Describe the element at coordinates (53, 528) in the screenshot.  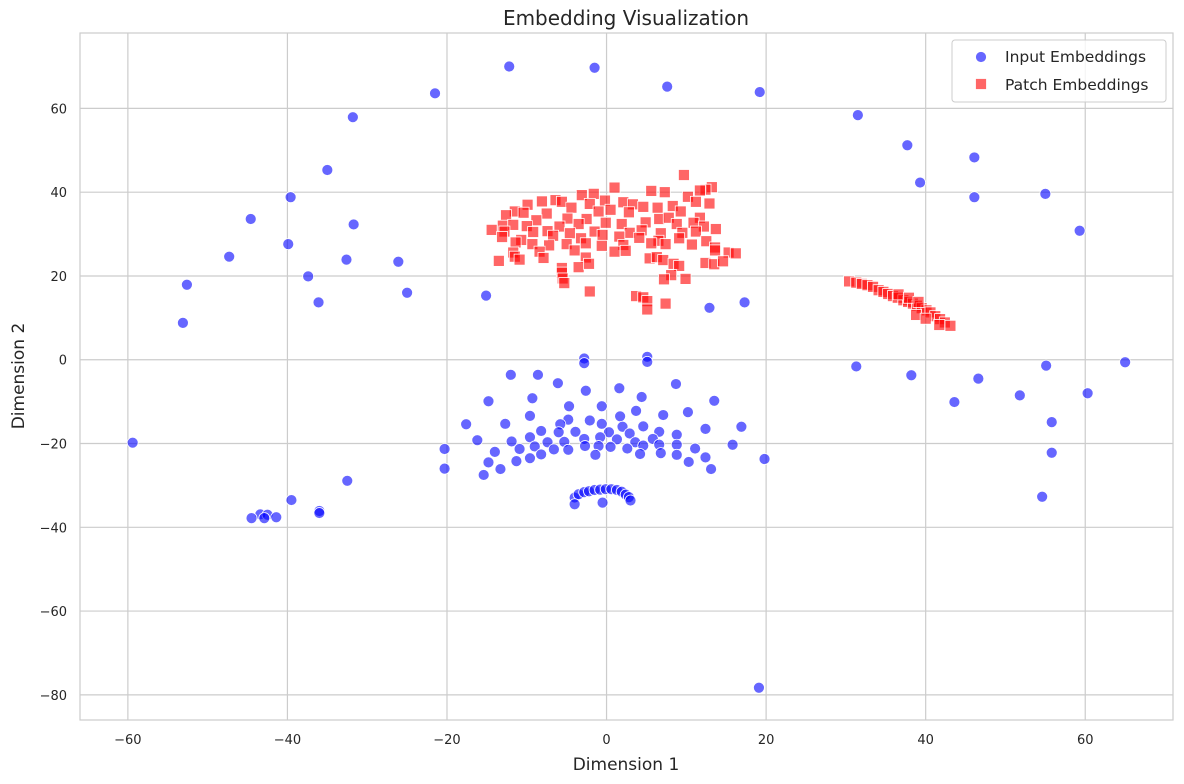
I see `y-tick-label: −40` at that location.